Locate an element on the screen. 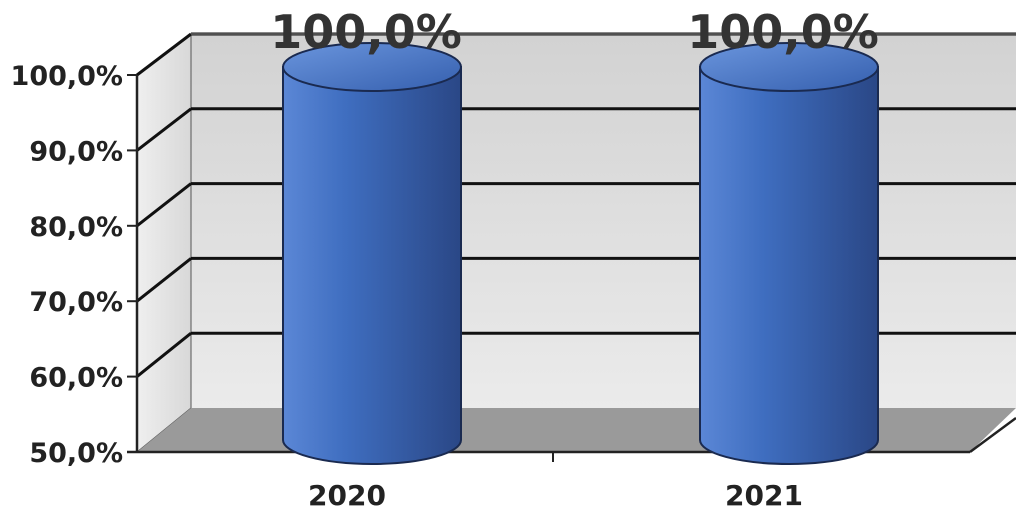 The width and height of the screenshot is (1016, 508). bar-2021 is located at coordinates (789, 253).